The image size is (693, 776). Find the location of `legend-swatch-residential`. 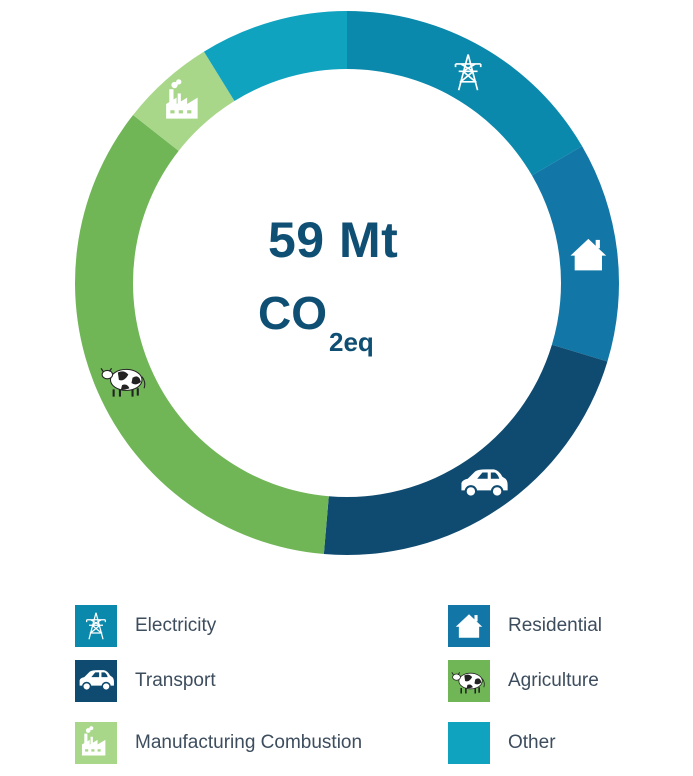

legend-swatch-residential is located at coordinates (469, 626).